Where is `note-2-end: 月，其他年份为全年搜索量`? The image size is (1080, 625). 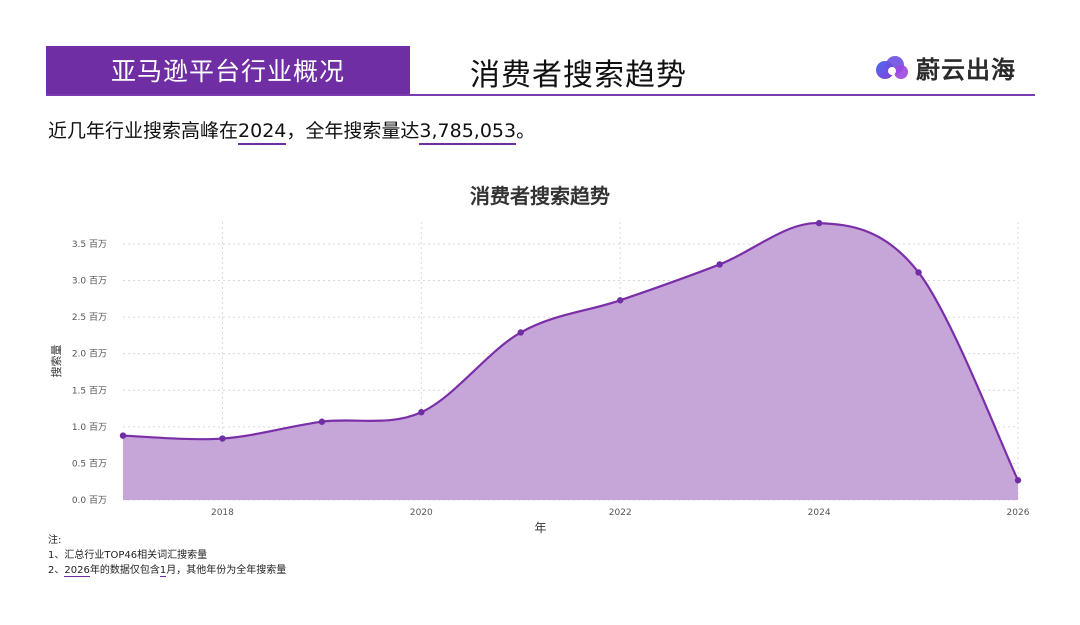
note-2-end: 月，其他年份为全年搜索量 is located at coordinates (226, 570).